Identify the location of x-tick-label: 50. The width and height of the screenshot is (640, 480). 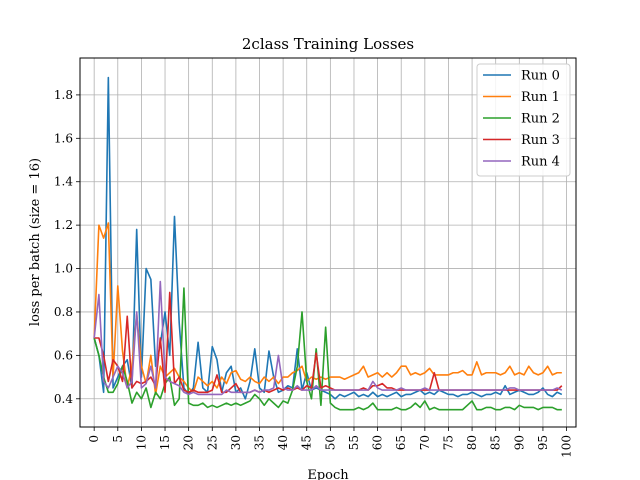
(330, 442).